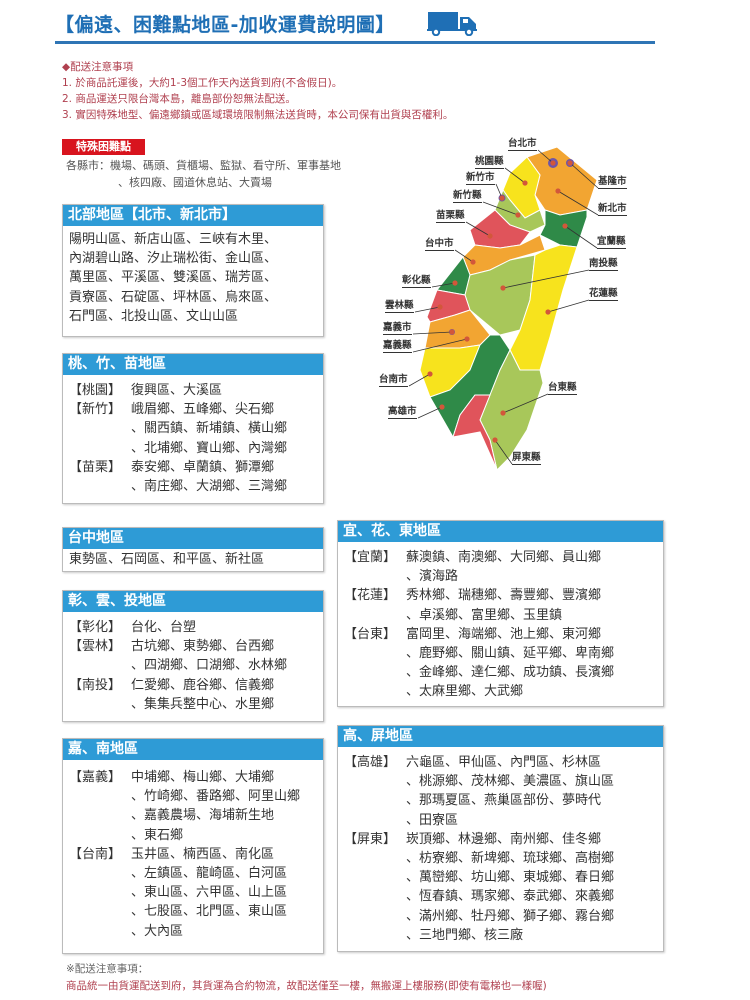  What do you see at coordinates (397, 346) in the screenshot?
I see `map-label: 嘉義縣` at bounding box center [397, 346].